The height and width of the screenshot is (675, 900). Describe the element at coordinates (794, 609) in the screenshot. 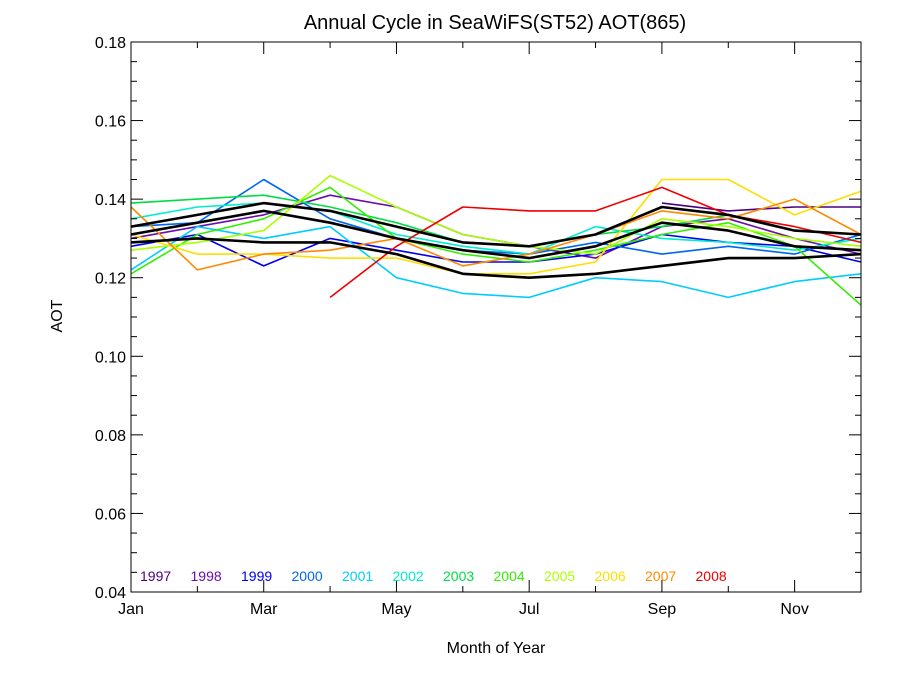

I see `x-tick-label: Nov` at that location.